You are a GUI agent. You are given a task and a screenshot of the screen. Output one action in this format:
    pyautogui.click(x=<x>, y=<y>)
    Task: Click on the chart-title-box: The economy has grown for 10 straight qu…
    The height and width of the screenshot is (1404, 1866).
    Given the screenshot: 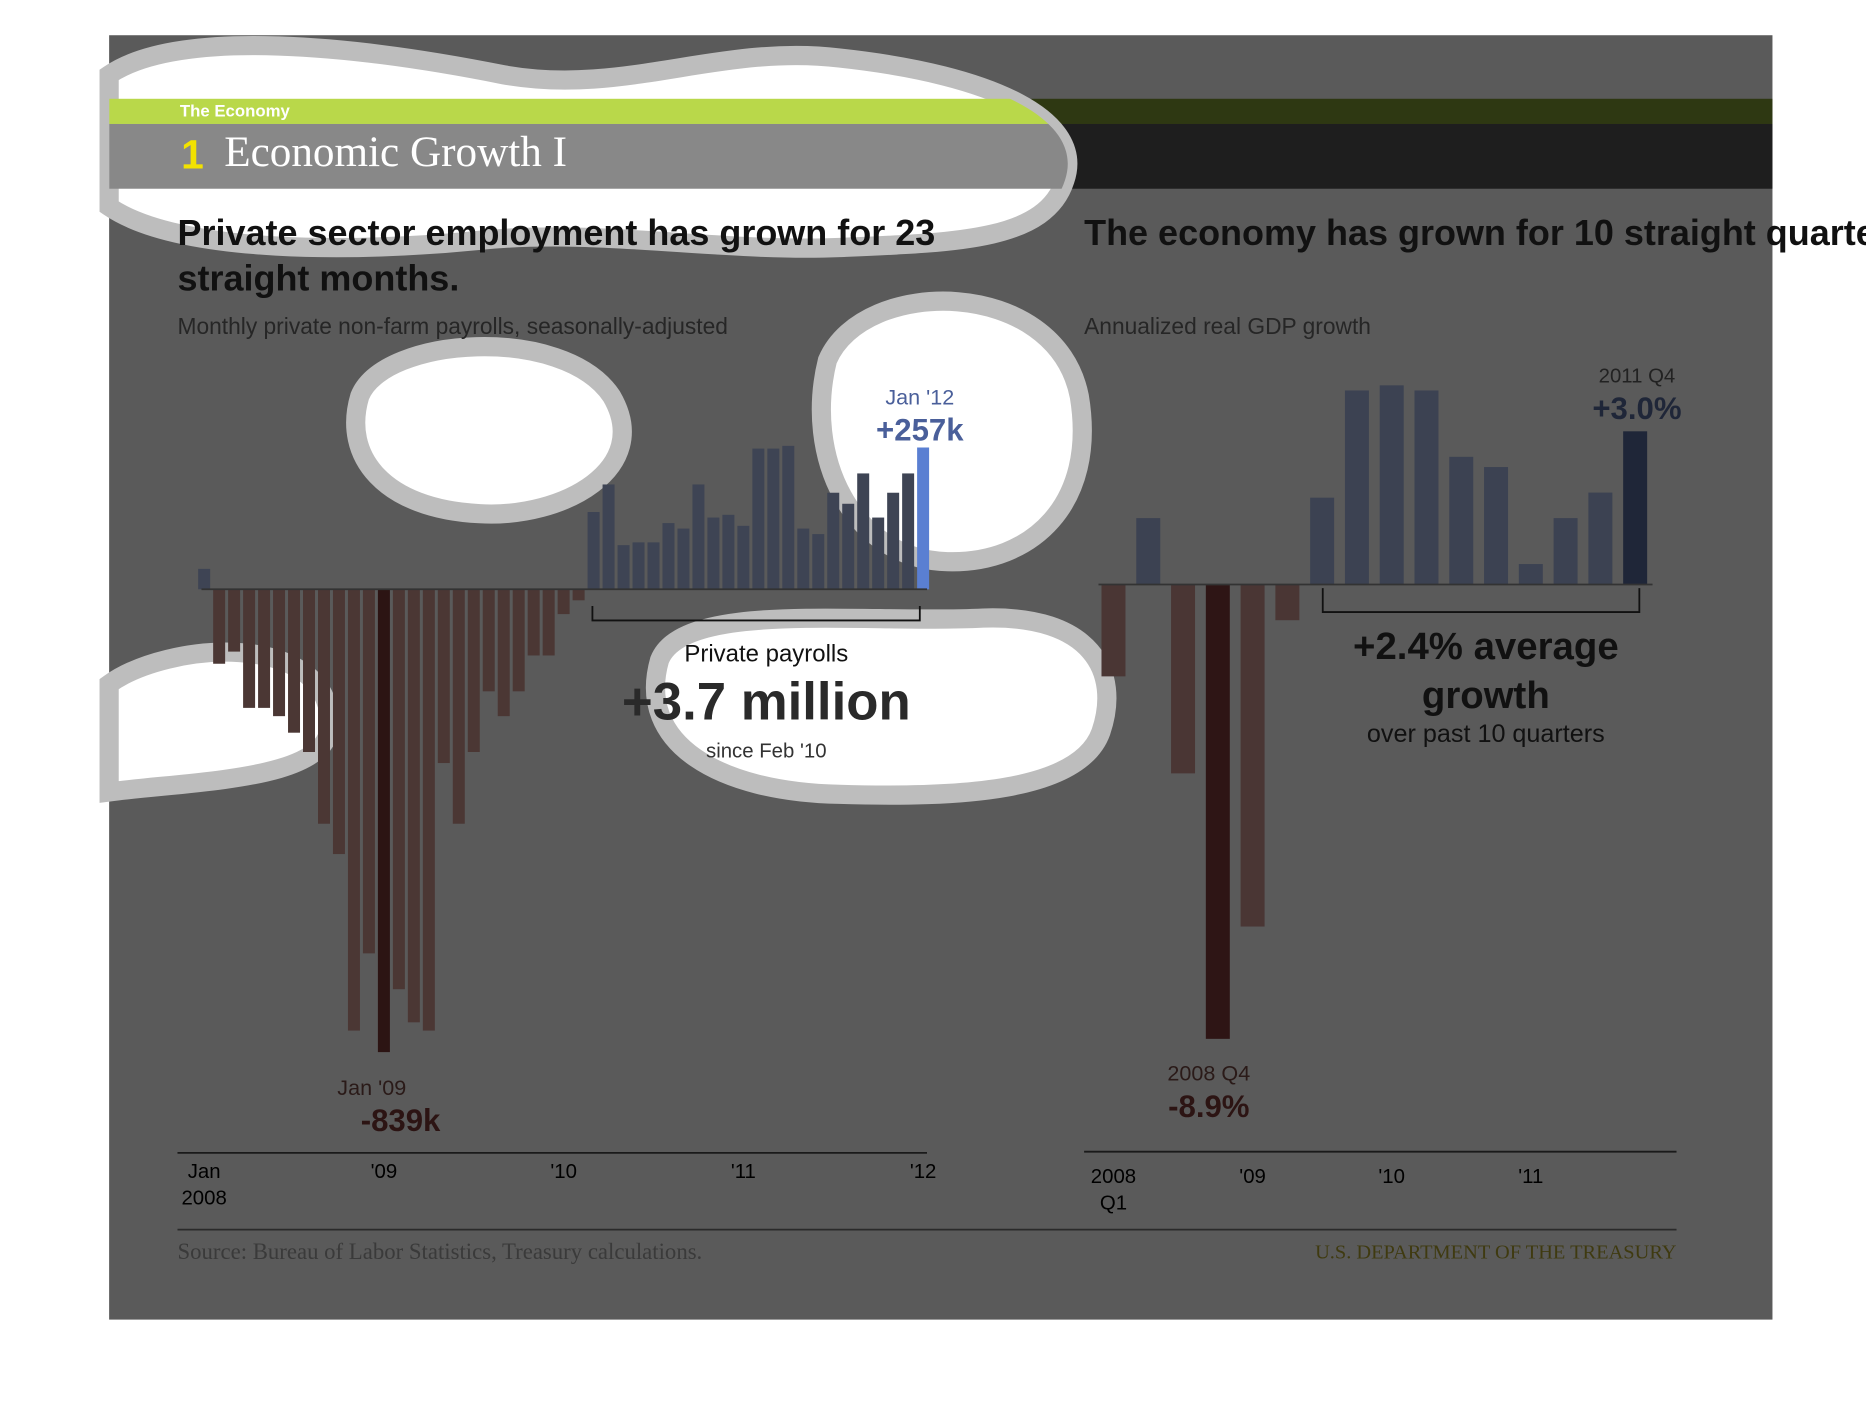 What is the action you would take?
    pyautogui.click(x=1475, y=233)
    